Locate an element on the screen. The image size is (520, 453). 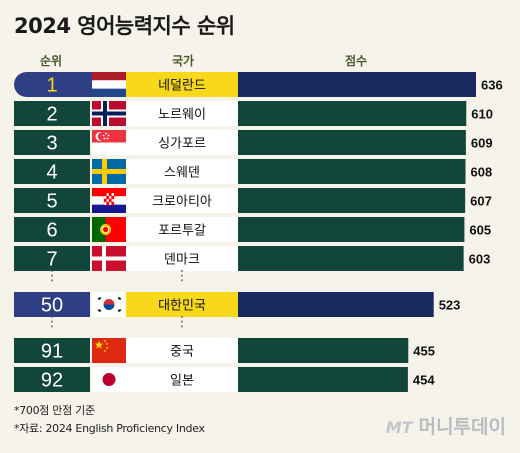
chart-row: 2 노르웨이 610 is located at coordinates (253, 113).